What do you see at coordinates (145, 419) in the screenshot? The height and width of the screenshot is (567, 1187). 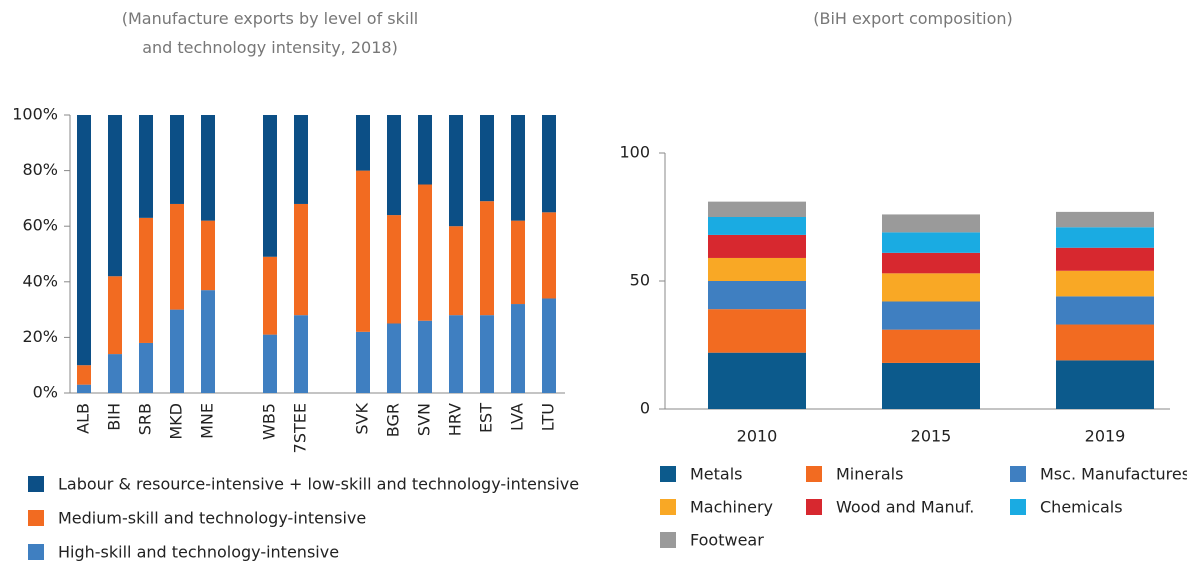 I see `x-tick-label: SRB` at bounding box center [145, 419].